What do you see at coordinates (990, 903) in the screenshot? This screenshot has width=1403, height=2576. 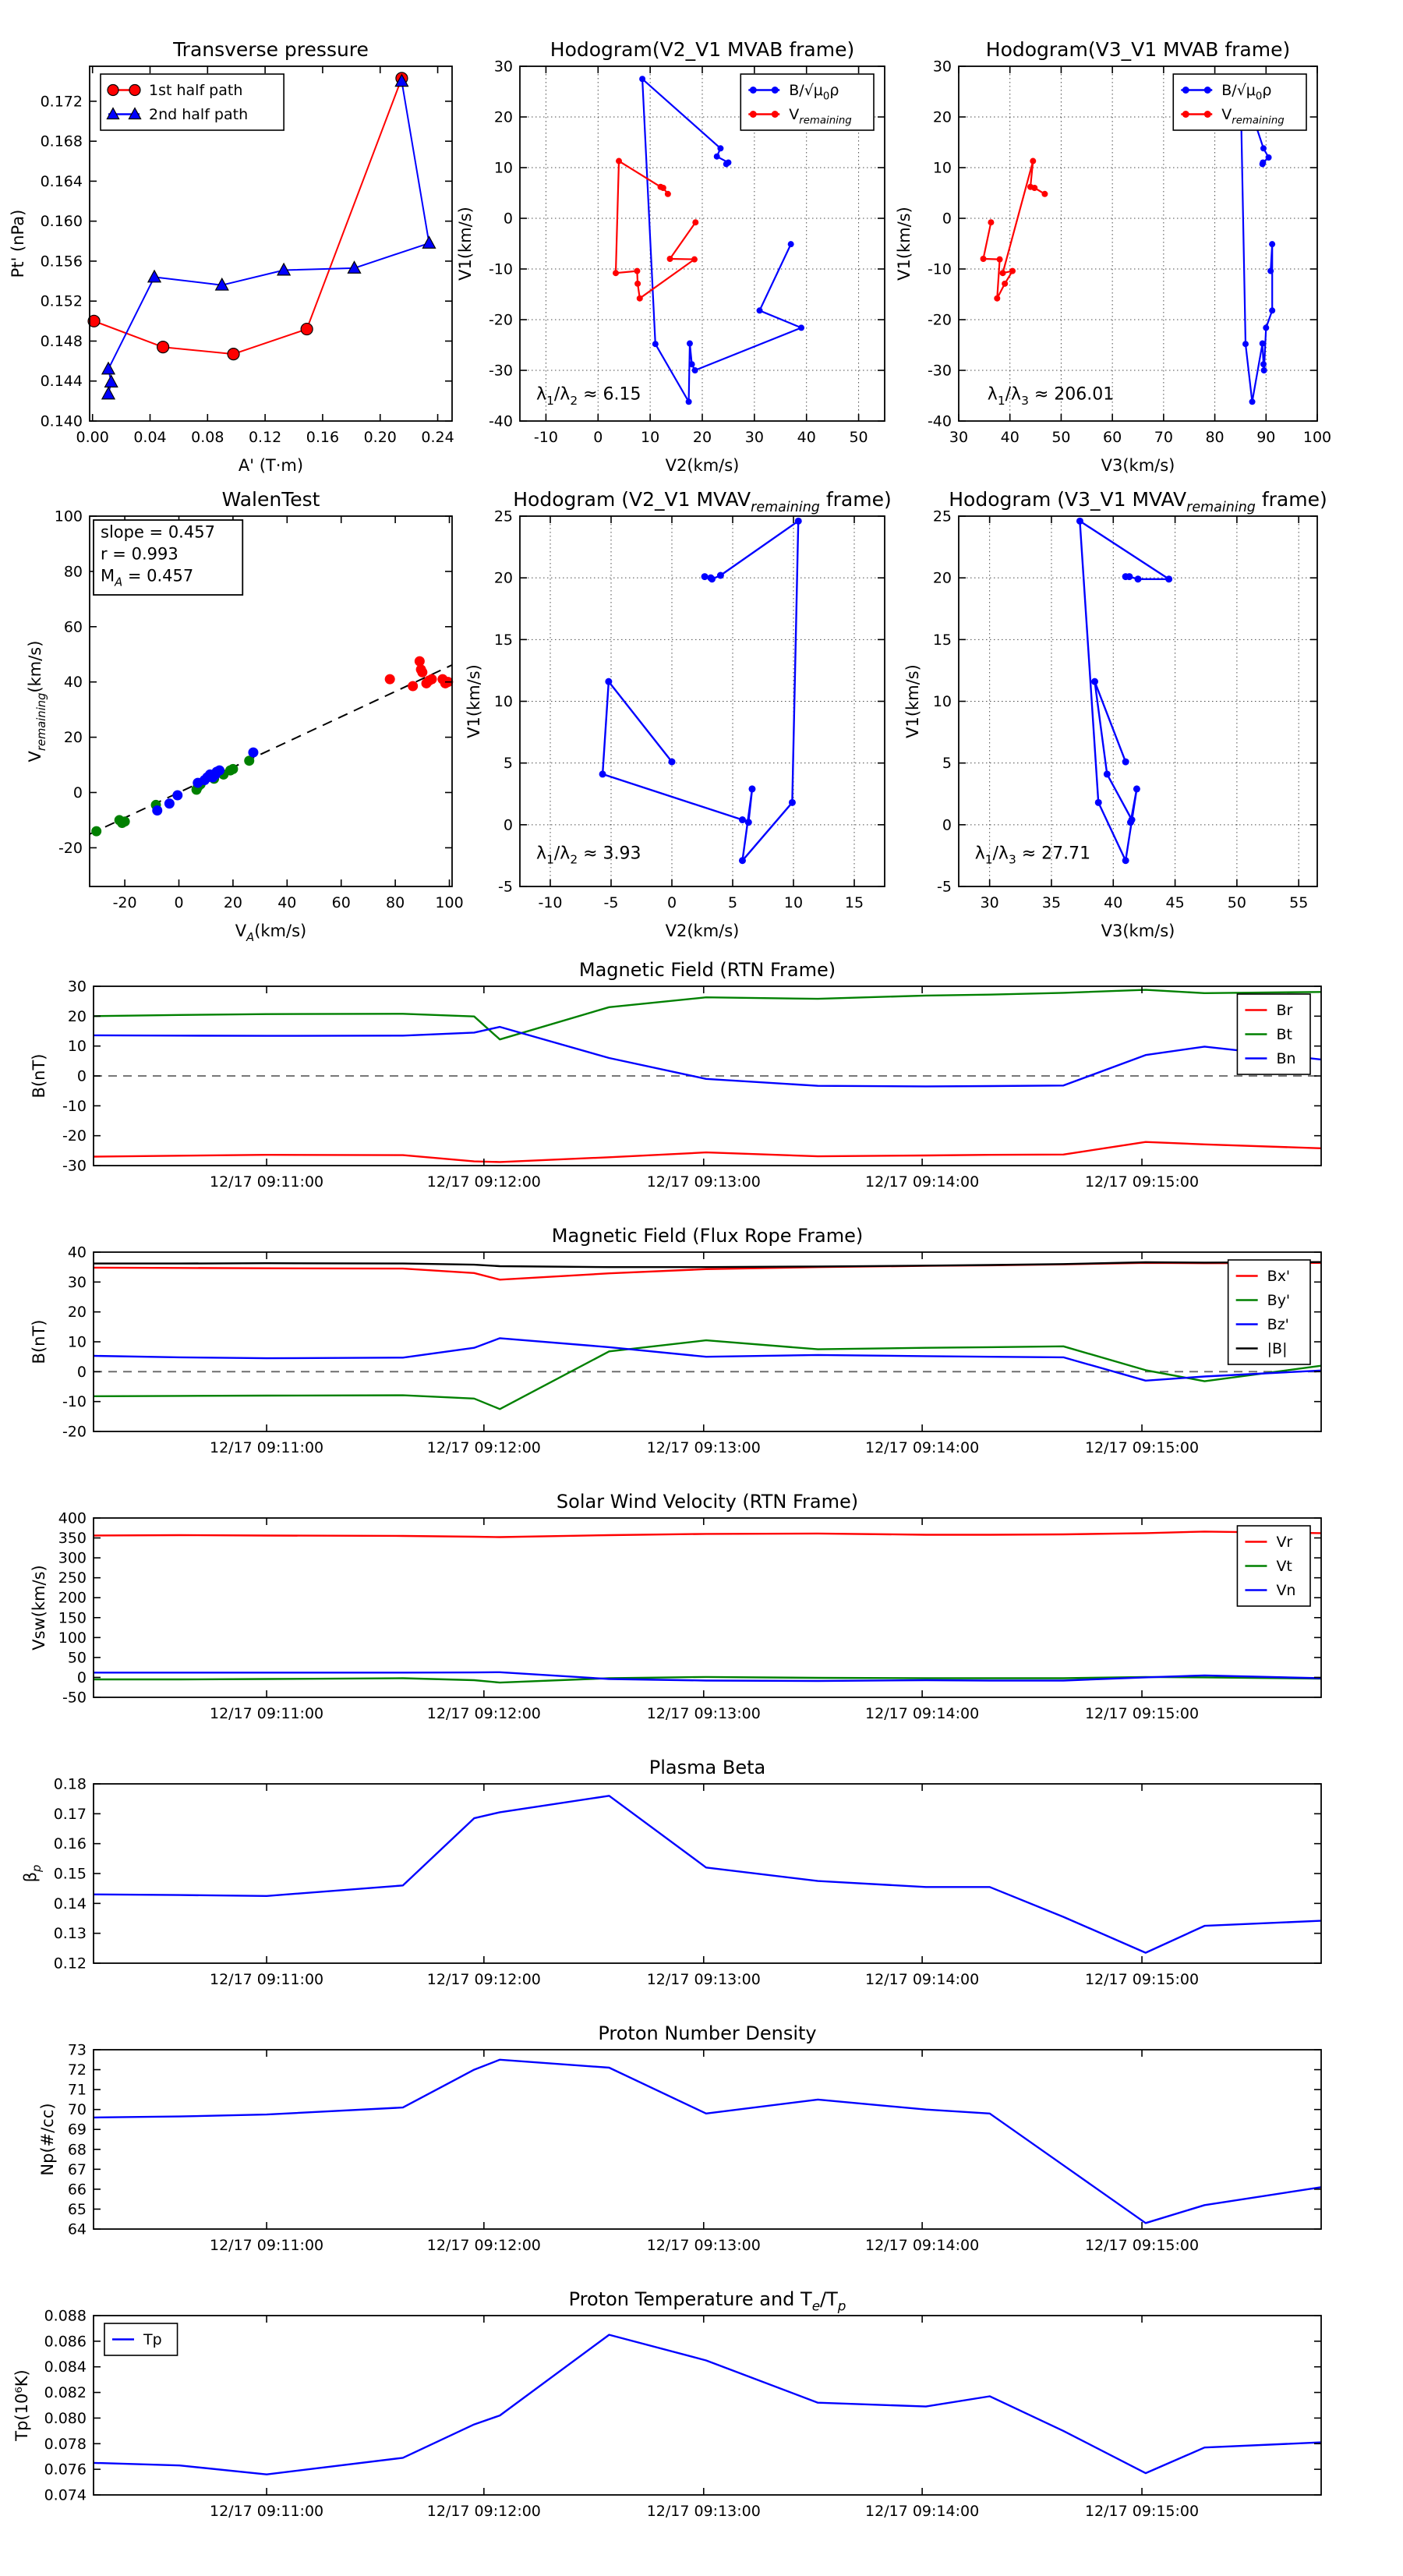 I see `x-tick-label: 30` at bounding box center [990, 903].